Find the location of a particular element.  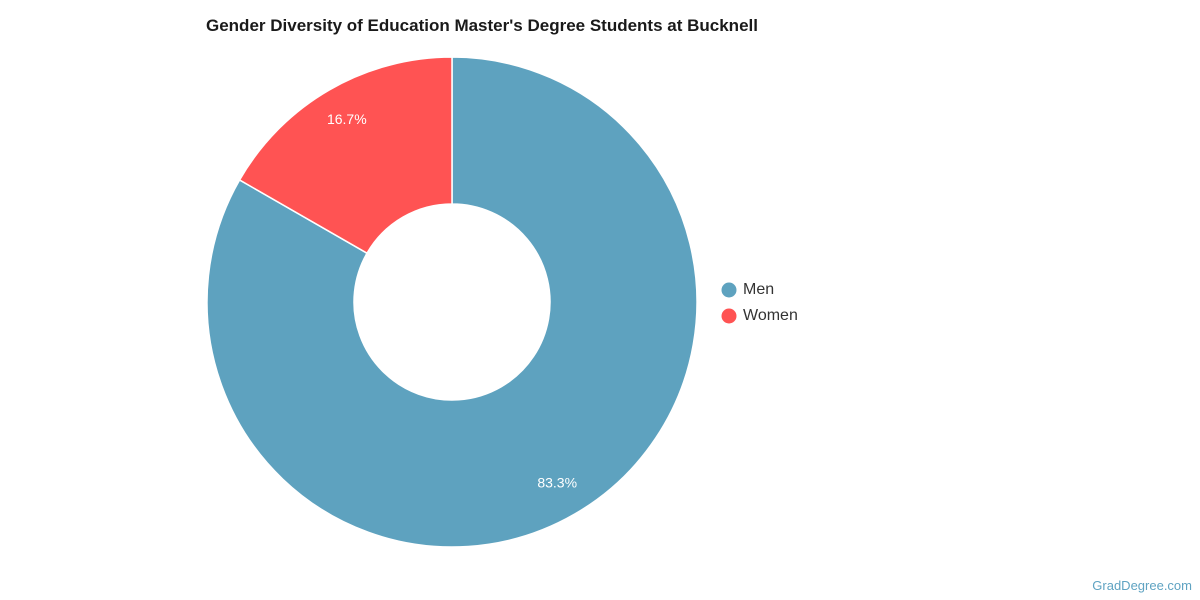

legend-label-men: Men is located at coordinates (758, 289).